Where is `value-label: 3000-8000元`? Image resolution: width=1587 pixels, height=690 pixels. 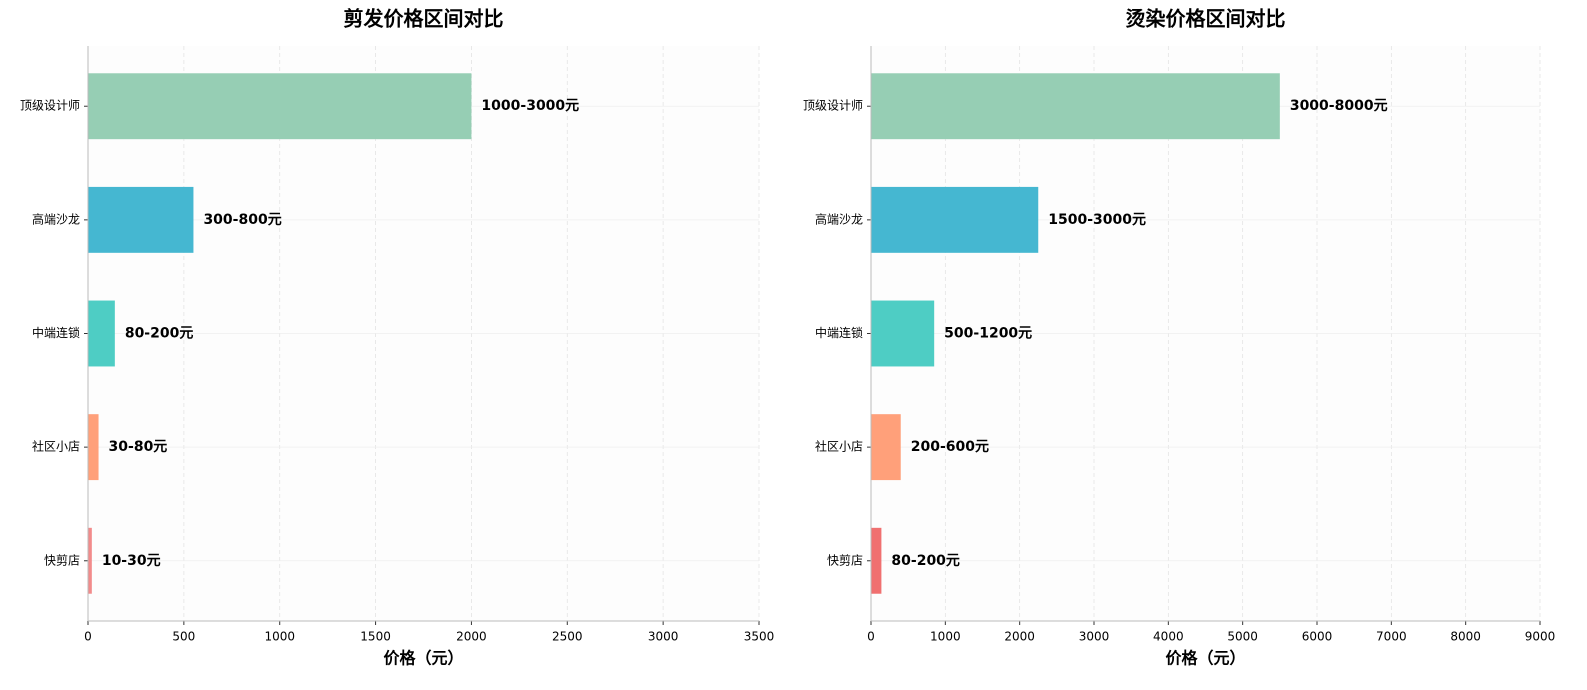 value-label: 3000-8000元 is located at coordinates (1339, 106).